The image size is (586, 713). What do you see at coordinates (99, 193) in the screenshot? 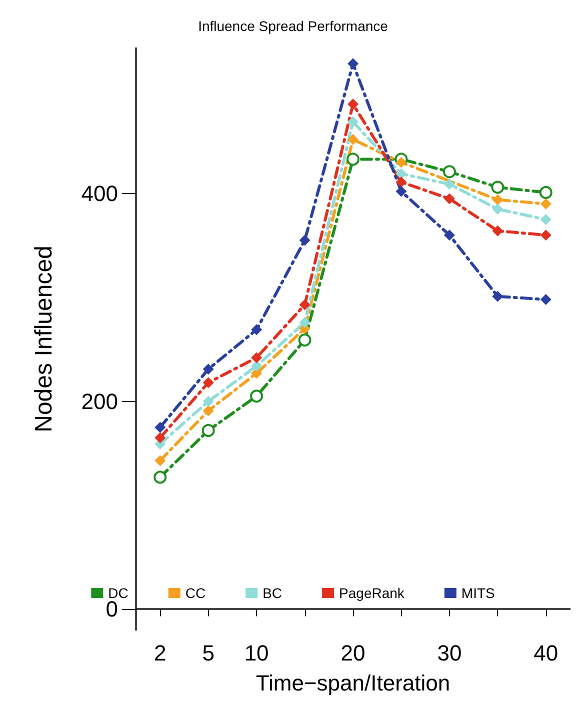
I see `y-tick-label: 400` at bounding box center [99, 193].